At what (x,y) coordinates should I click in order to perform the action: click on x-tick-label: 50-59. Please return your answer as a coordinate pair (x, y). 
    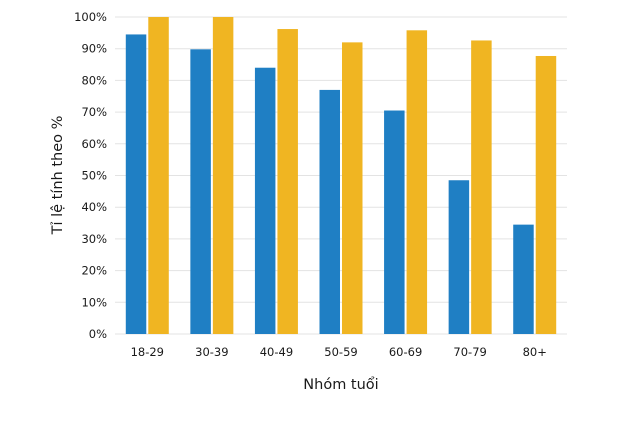
    Looking at the image, I should click on (340, 352).